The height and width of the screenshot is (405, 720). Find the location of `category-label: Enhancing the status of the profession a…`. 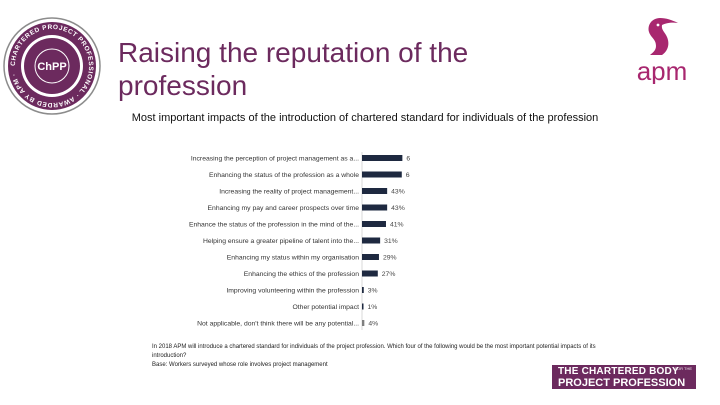

category-label: Enhancing the status of the profession a… is located at coordinates (284, 175).